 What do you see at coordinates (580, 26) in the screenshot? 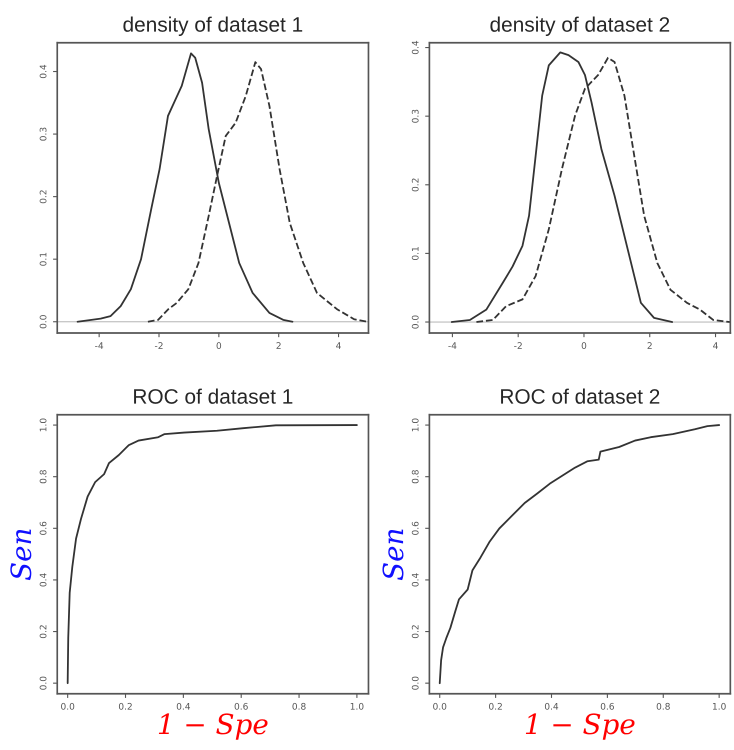
I see `chart-title: density of dataset 2` at bounding box center [580, 26].